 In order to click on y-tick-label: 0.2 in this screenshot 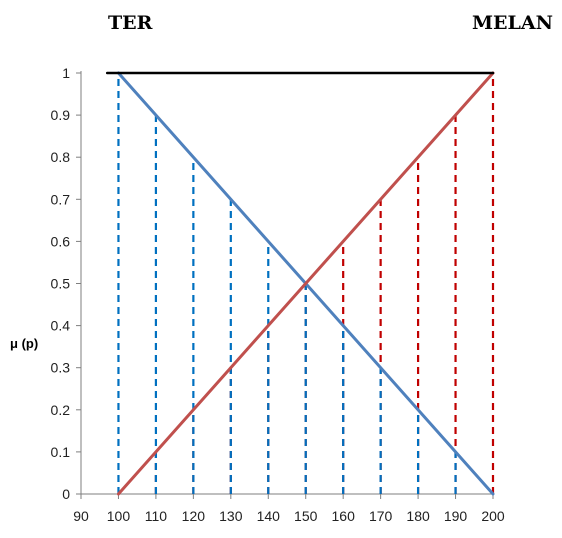, I will do `click(61, 410)`.